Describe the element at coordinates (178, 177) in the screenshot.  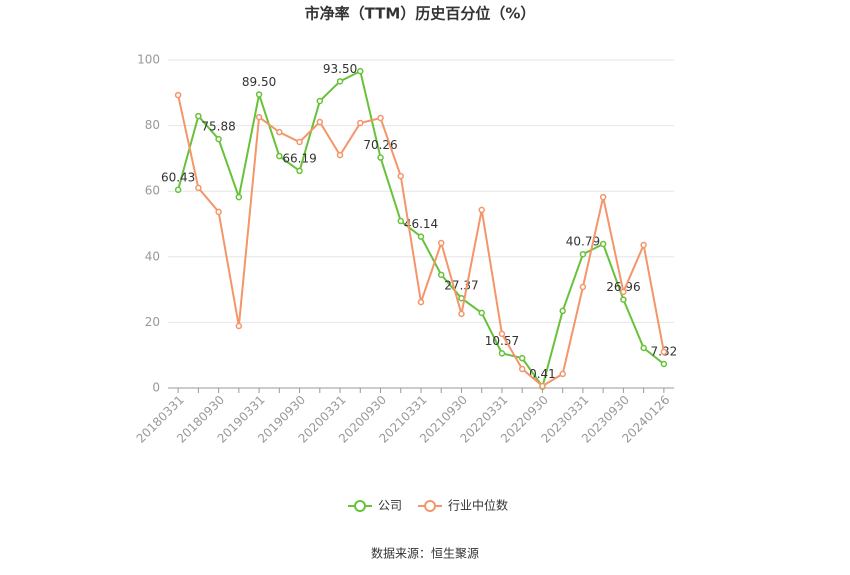
I see `data-label: 60.43` at that location.